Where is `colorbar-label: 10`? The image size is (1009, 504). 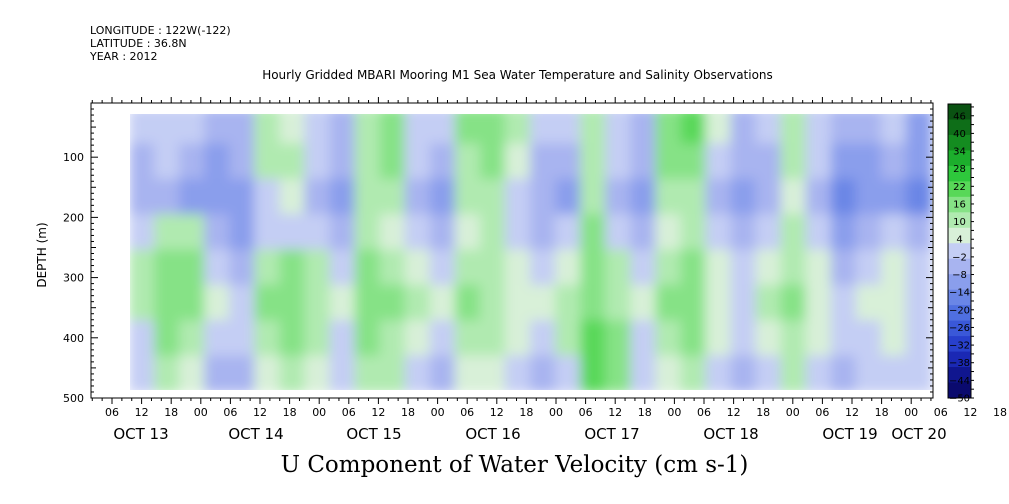
colorbar-label: 10 is located at coordinates (959, 222).